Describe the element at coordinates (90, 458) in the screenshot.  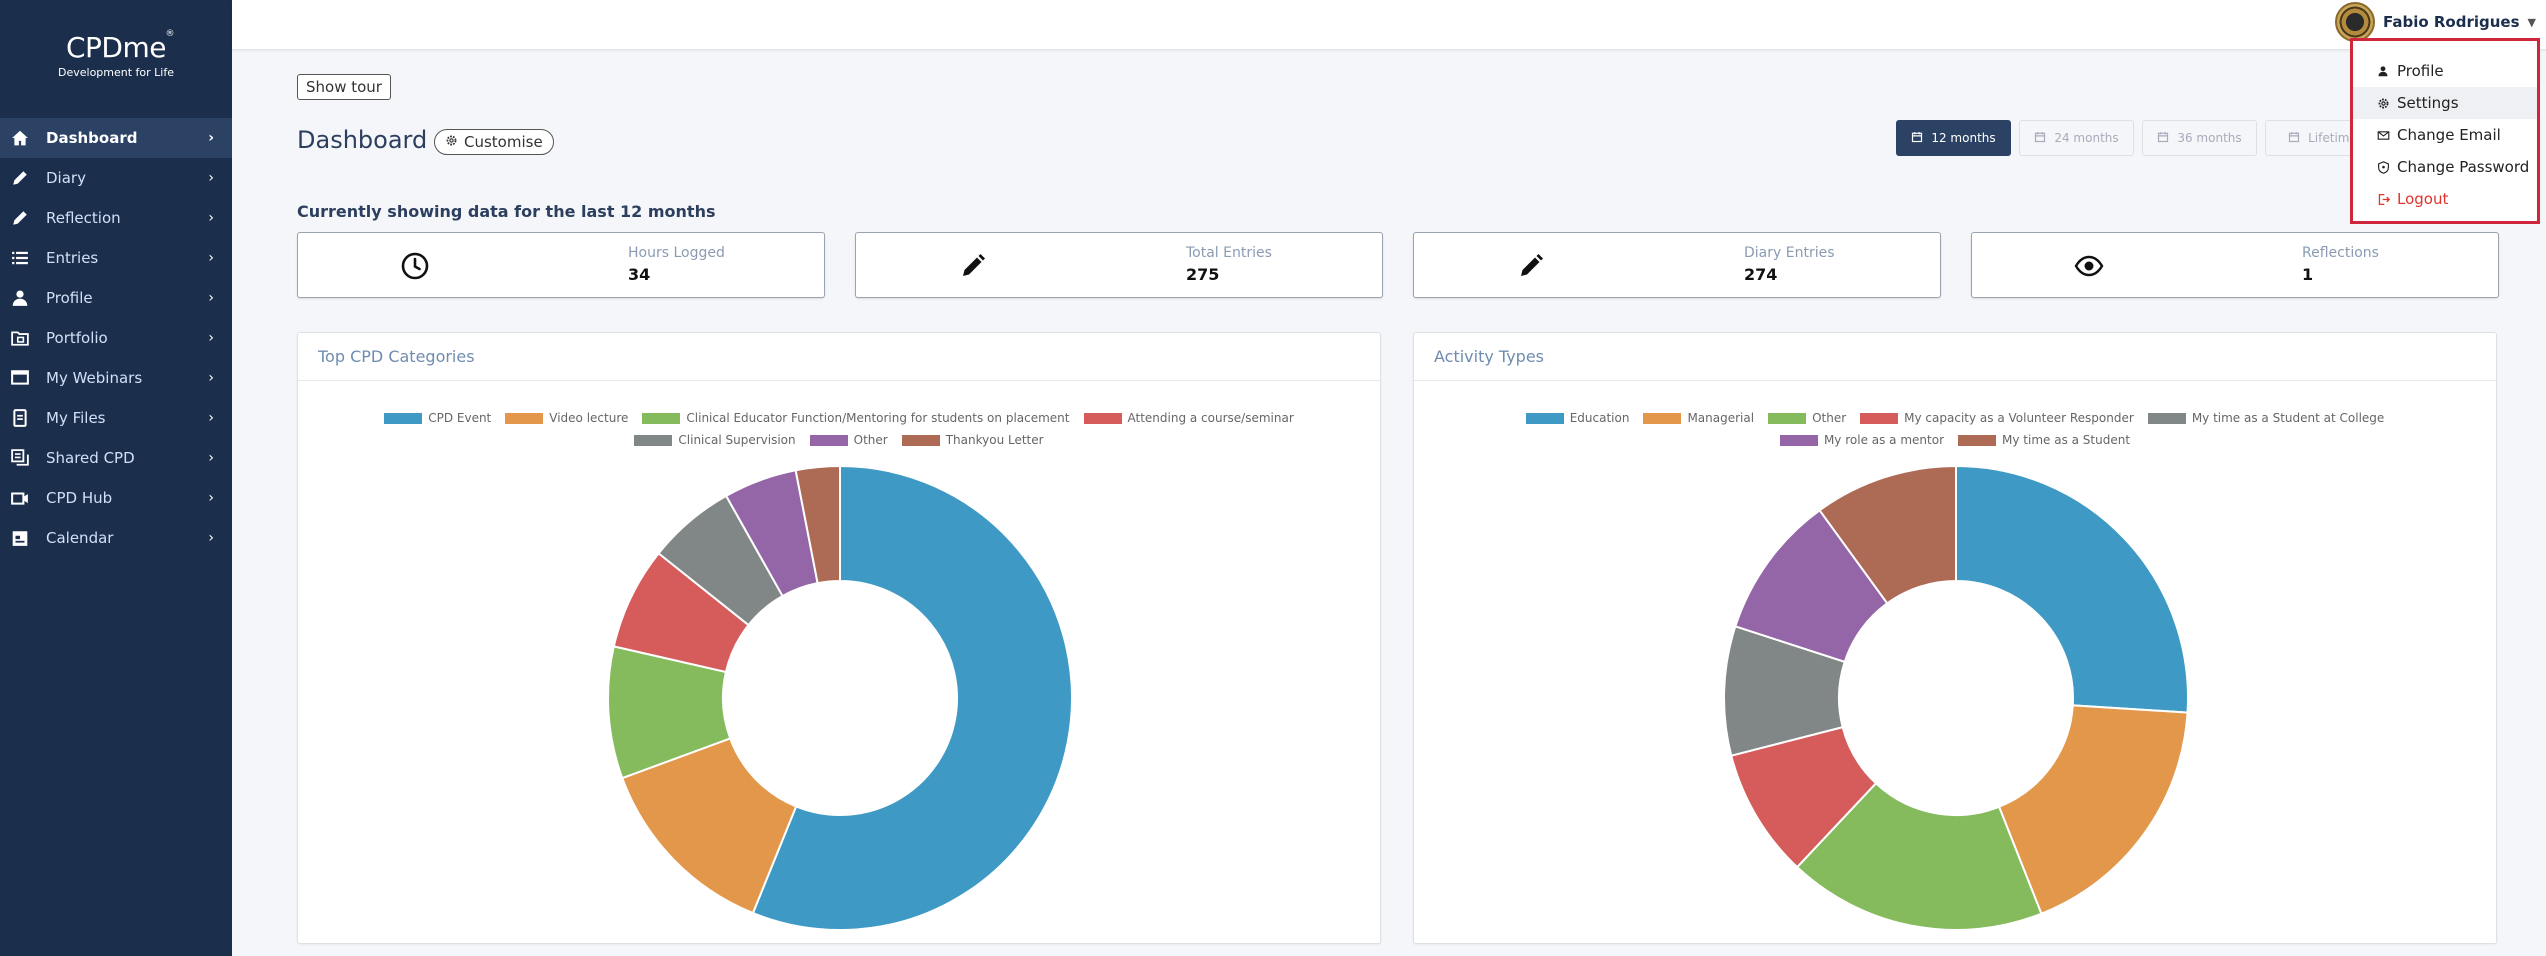
I see `sidebar-item-label: Shared CPD` at that location.